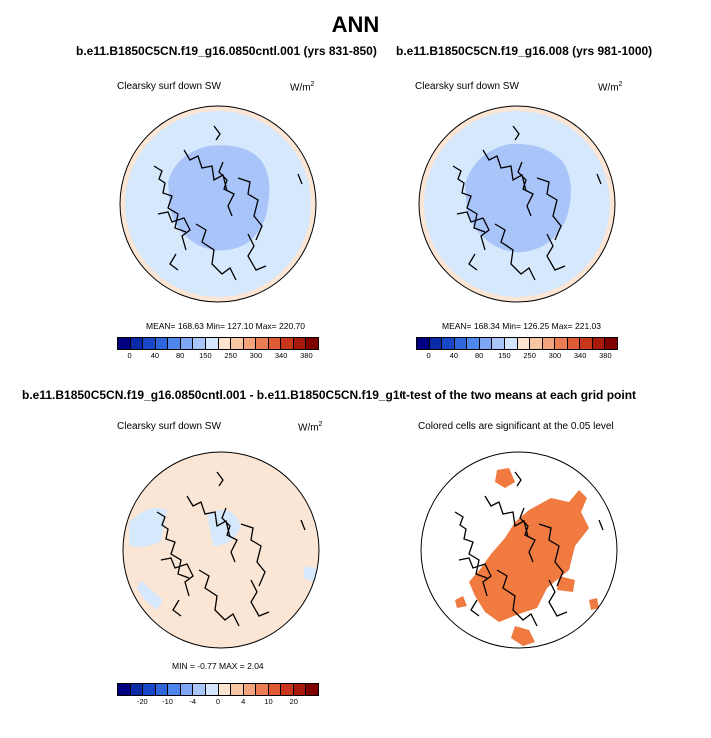 This screenshot has width=711, height=738. What do you see at coordinates (218, 666) in the screenshot?
I see `panel-3-stats: MIN = -0.77 MAX = 2.04` at bounding box center [218, 666].